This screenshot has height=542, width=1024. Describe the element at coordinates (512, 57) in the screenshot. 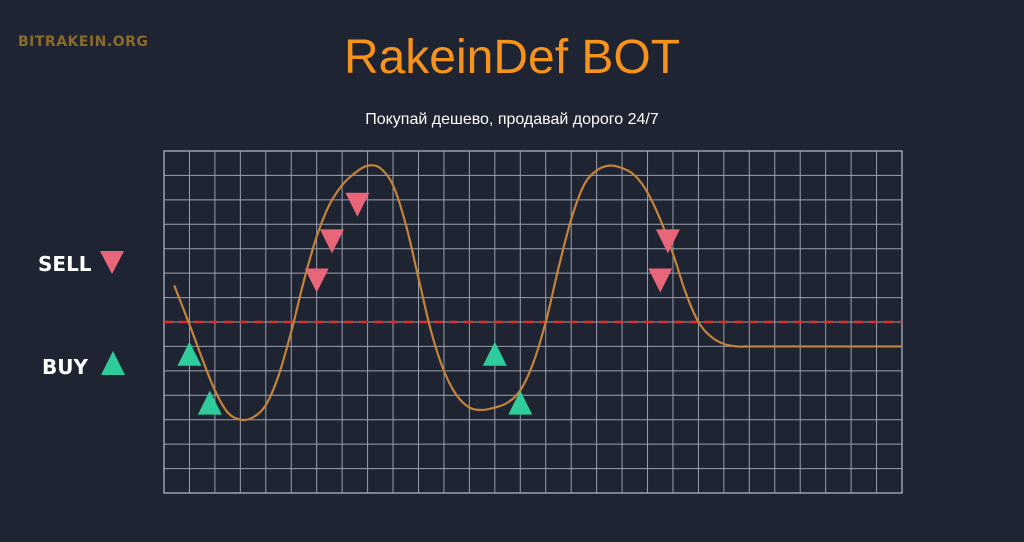

I see `page-title: RakeinDef BOT` at that location.